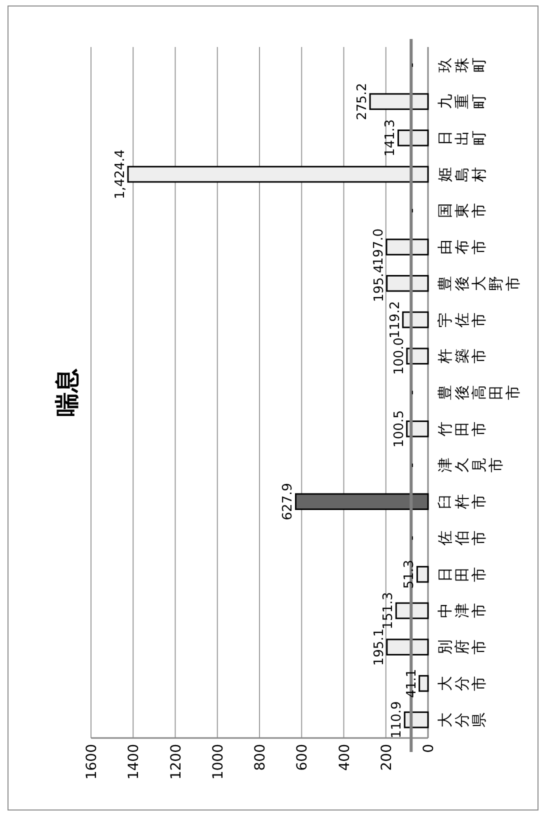 This screenshot has height=818, width=546. I want to click on x-tick-label: 400, so click(344, 757).